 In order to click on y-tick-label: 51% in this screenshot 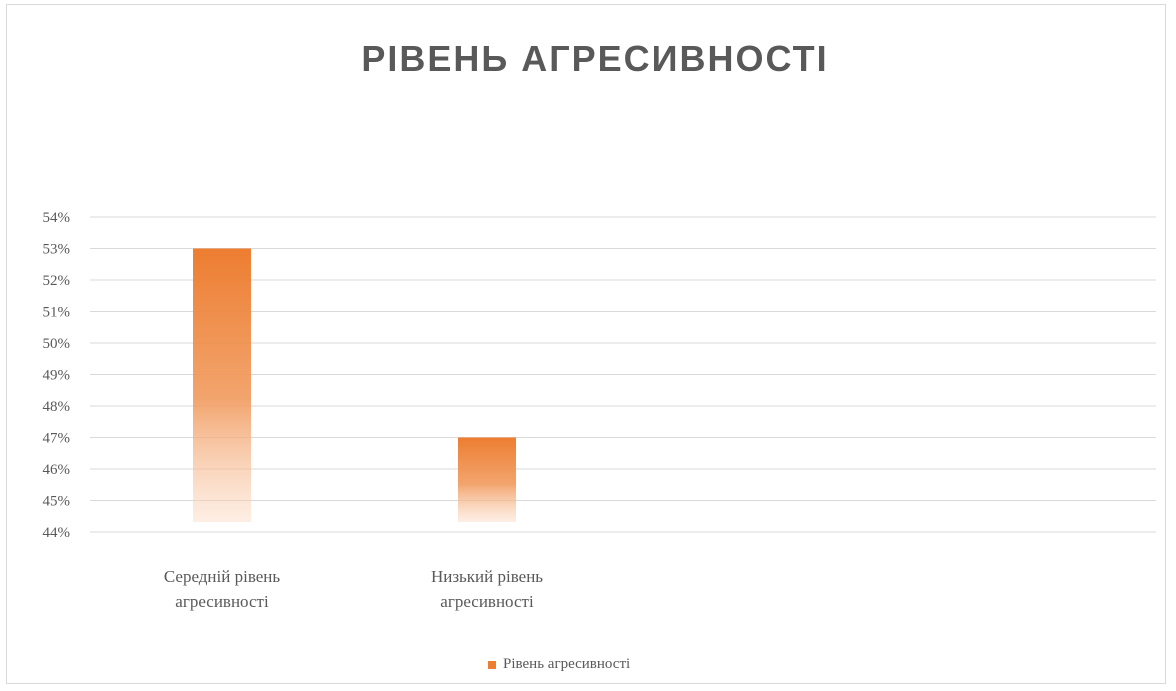, I will do `click(57, 313)`.